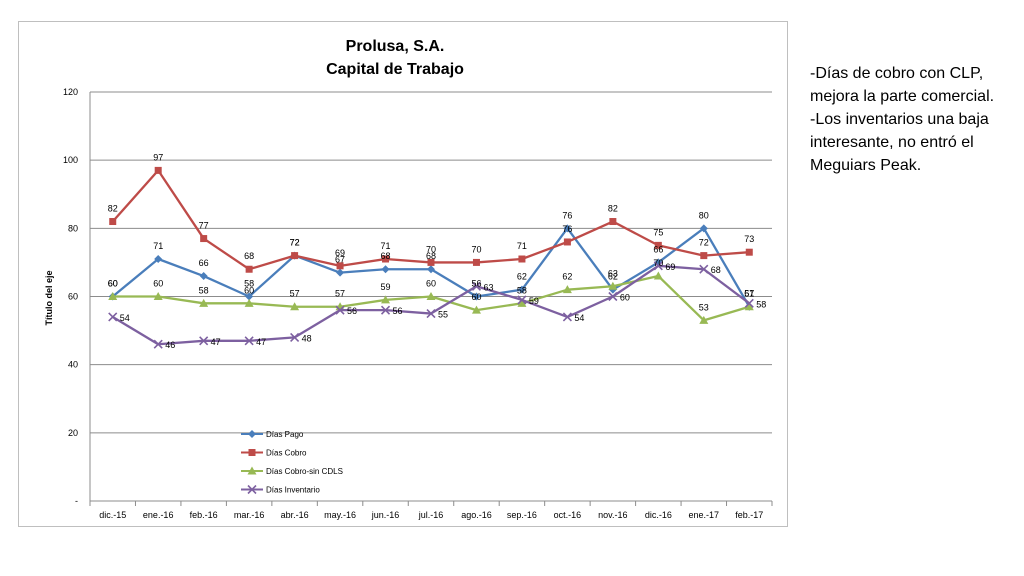 The height and width of the screenshot is (576, 1024). Describe the element at coordinates (386, 287) in the screenshot. I see `data-label: 59` at that location.